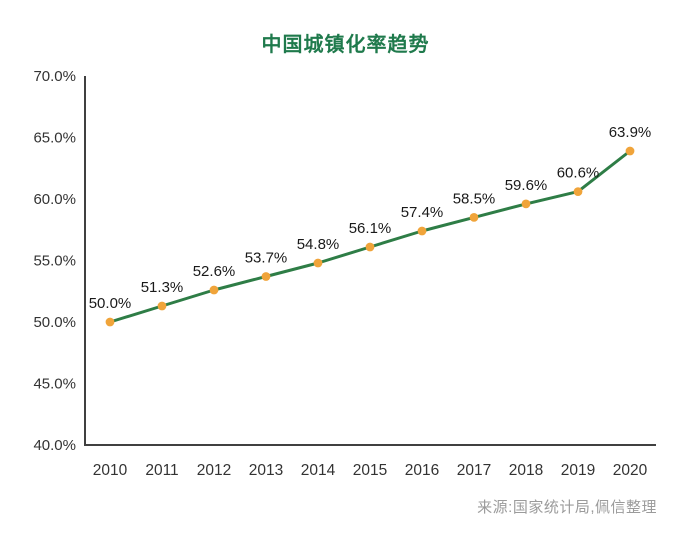  Describe the element at coordinates (54, 138) in the screenshot. I see `y-tick-label: 65.0%` at that location.